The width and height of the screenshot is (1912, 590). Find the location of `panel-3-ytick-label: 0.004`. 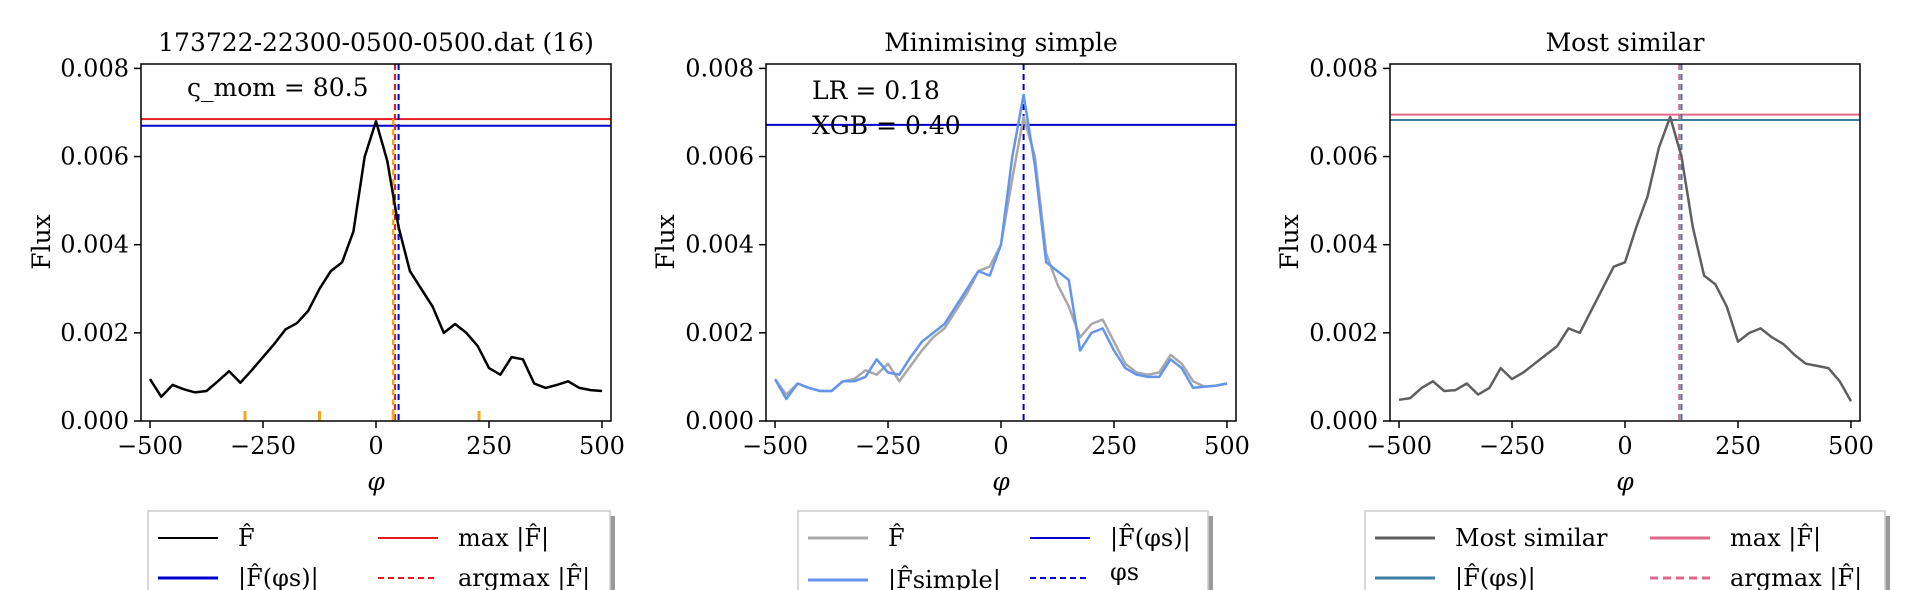

panel-3-ytick-label: 0.004 is located at coordinates (1343, 245).